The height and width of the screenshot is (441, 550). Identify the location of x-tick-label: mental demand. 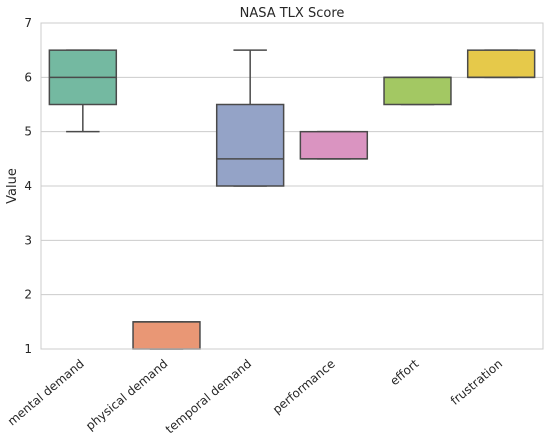
(46, 393).